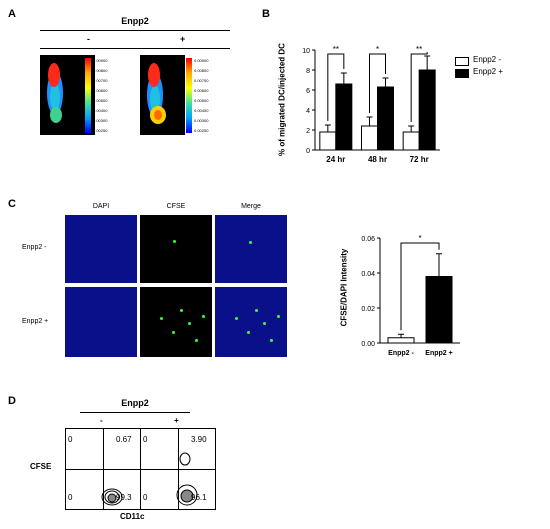 This screenshot has height=529, width=550. What do you see at coordinates (199, 497) in the screenshot?
I see `quadrant-lr: 96.1` at bounding box center [199, 497].